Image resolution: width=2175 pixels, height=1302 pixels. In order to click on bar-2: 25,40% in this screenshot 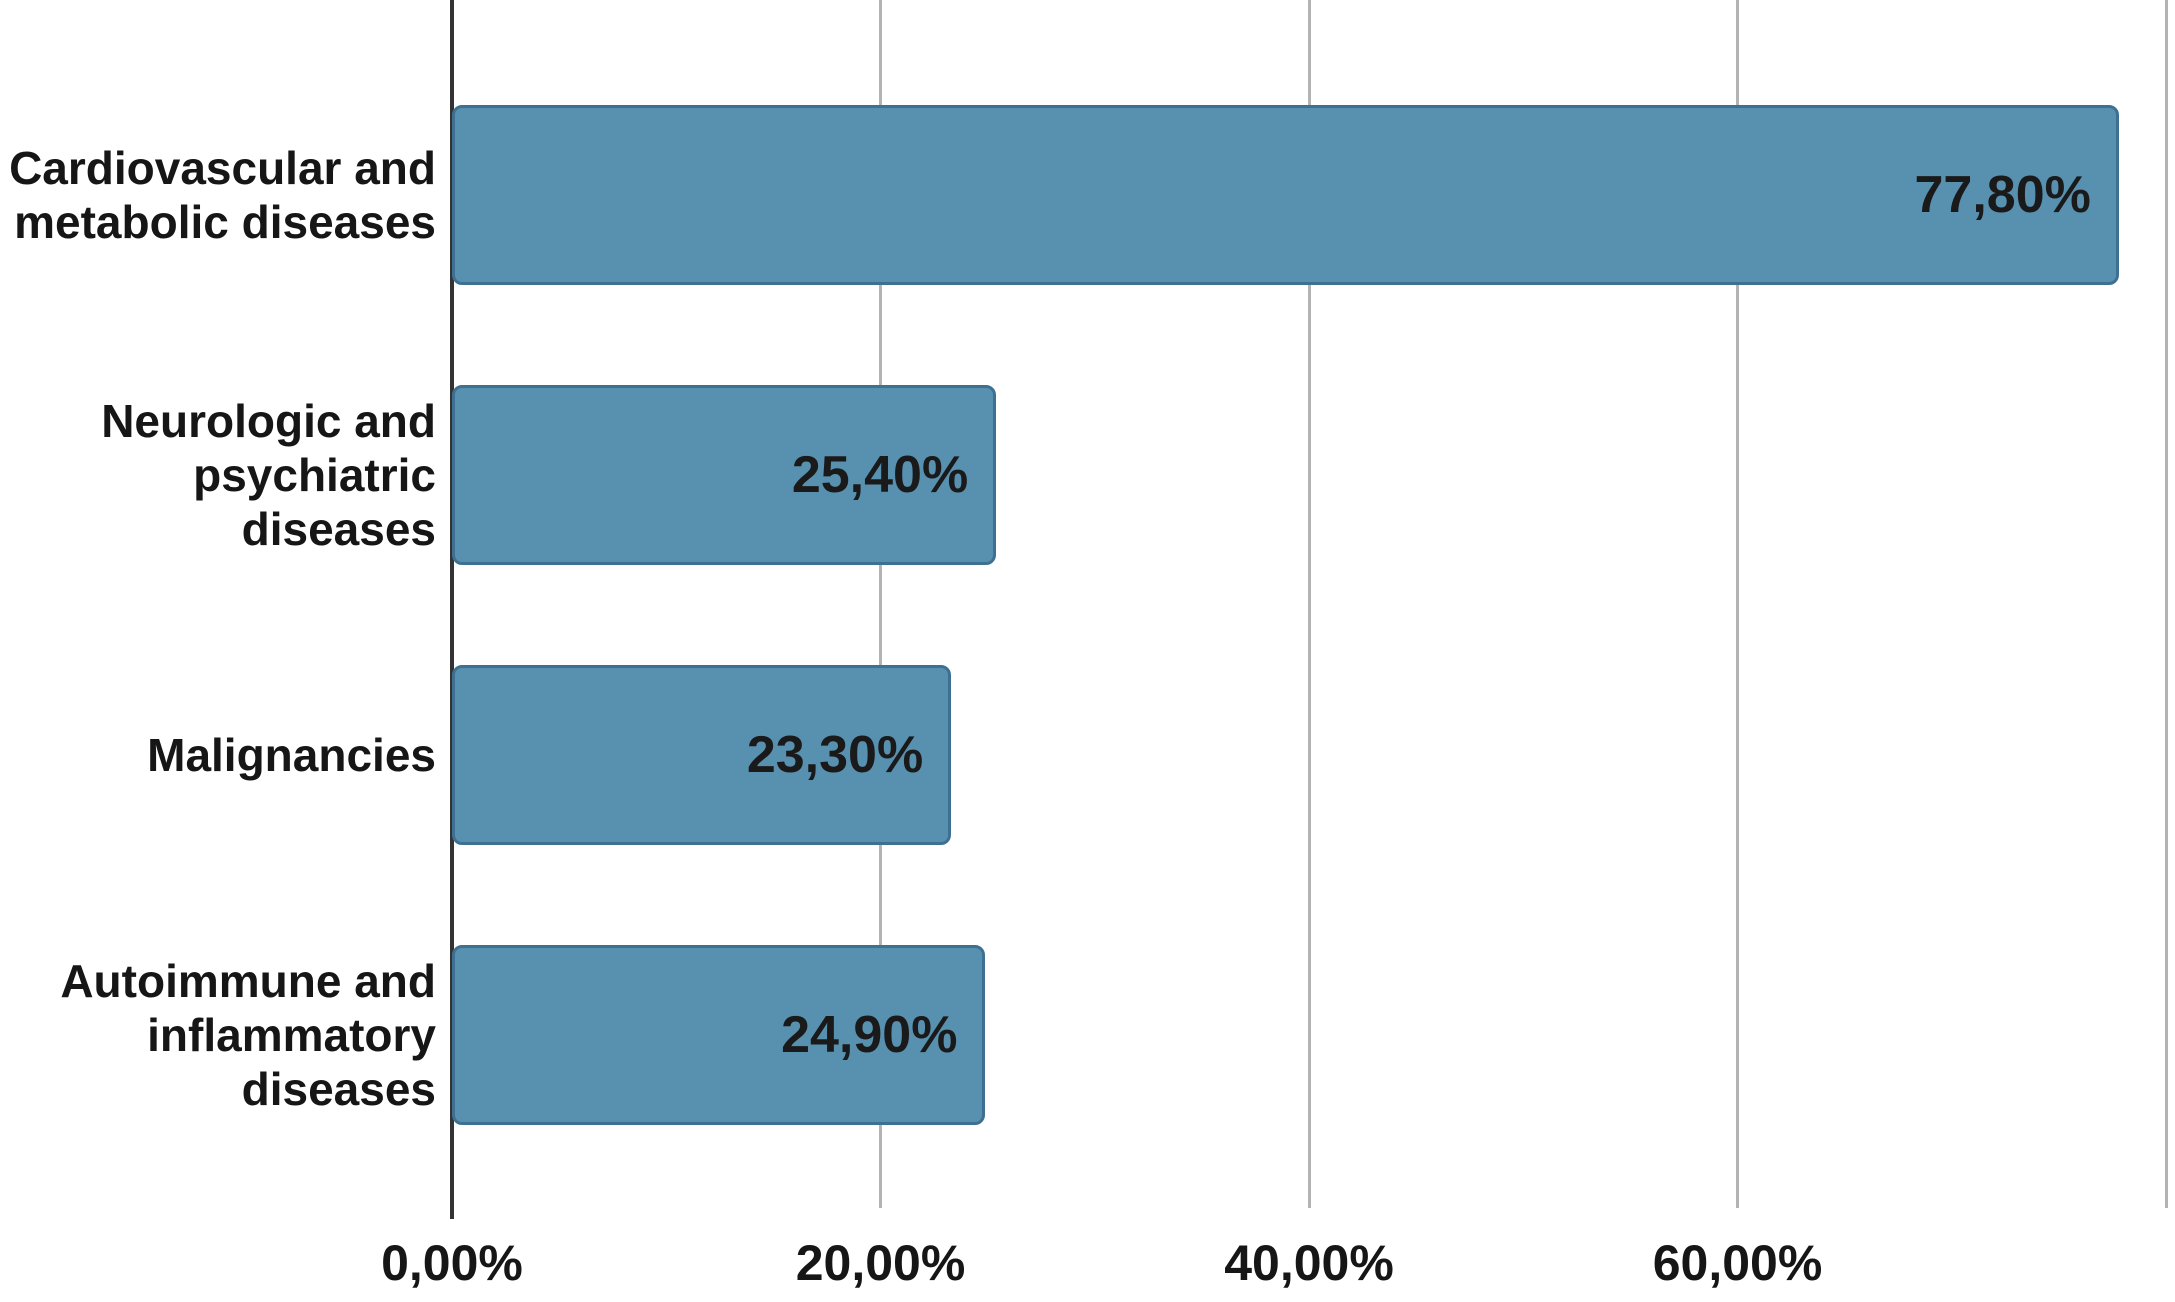, I will do `click(724, 475)`.